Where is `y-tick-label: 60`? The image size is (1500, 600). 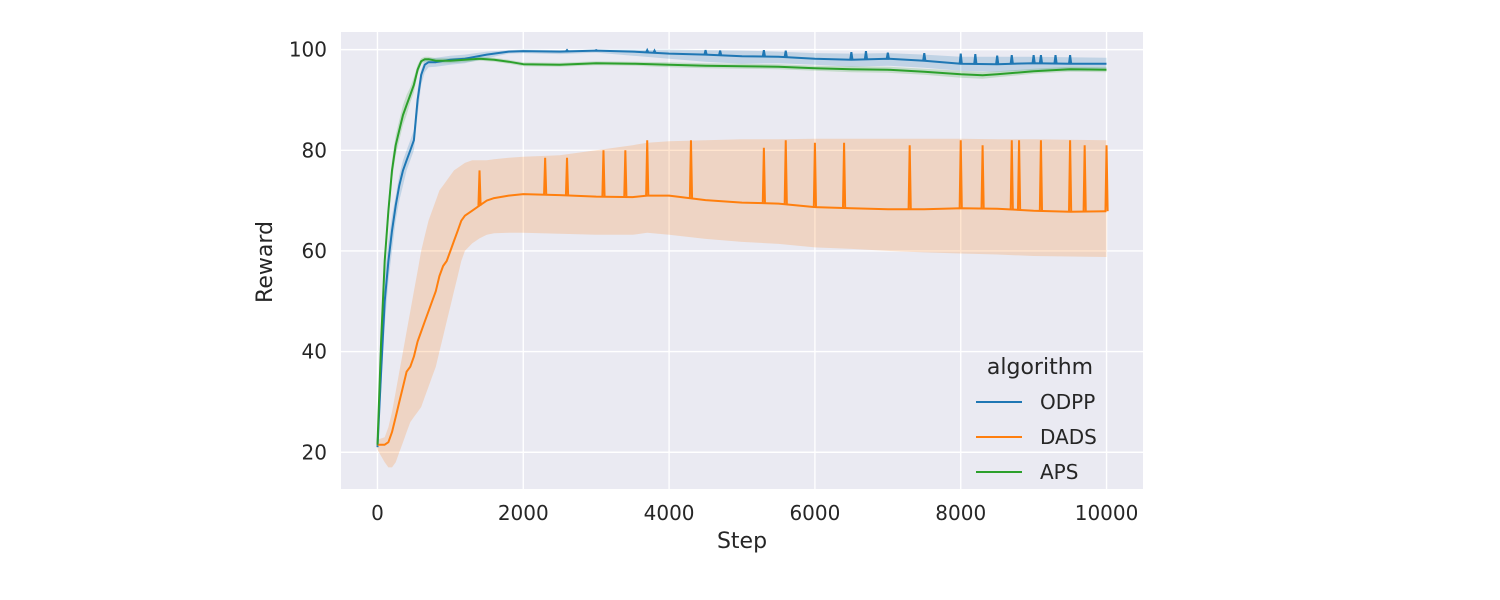
y-tick-label: 60 is located at coordinates (314, 251).